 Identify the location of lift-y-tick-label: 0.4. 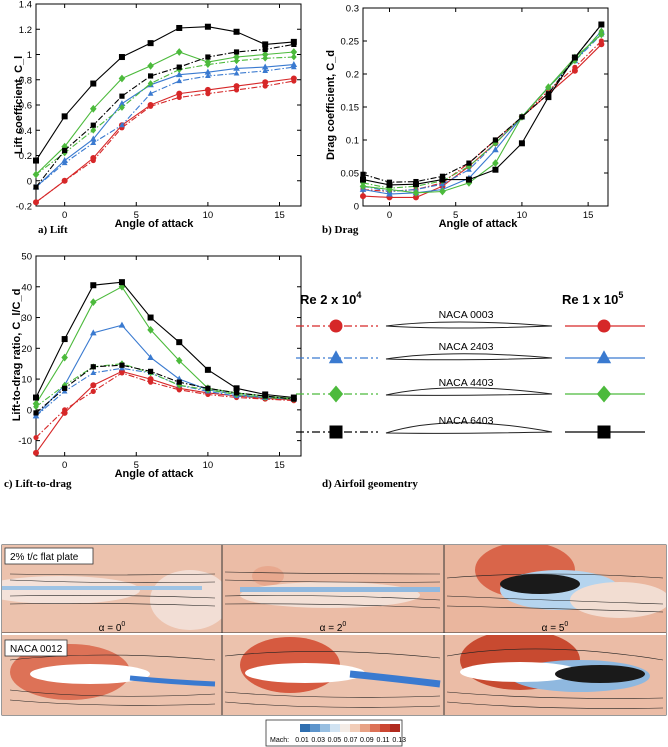
(25, 131).